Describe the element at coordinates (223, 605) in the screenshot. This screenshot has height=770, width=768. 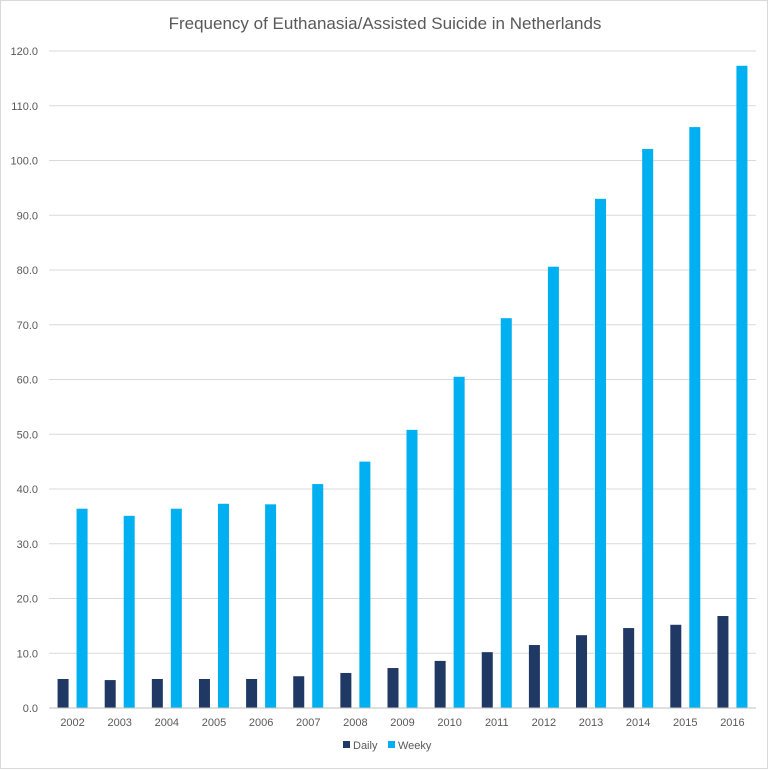
I see `bar-weeky-2005` at that location.